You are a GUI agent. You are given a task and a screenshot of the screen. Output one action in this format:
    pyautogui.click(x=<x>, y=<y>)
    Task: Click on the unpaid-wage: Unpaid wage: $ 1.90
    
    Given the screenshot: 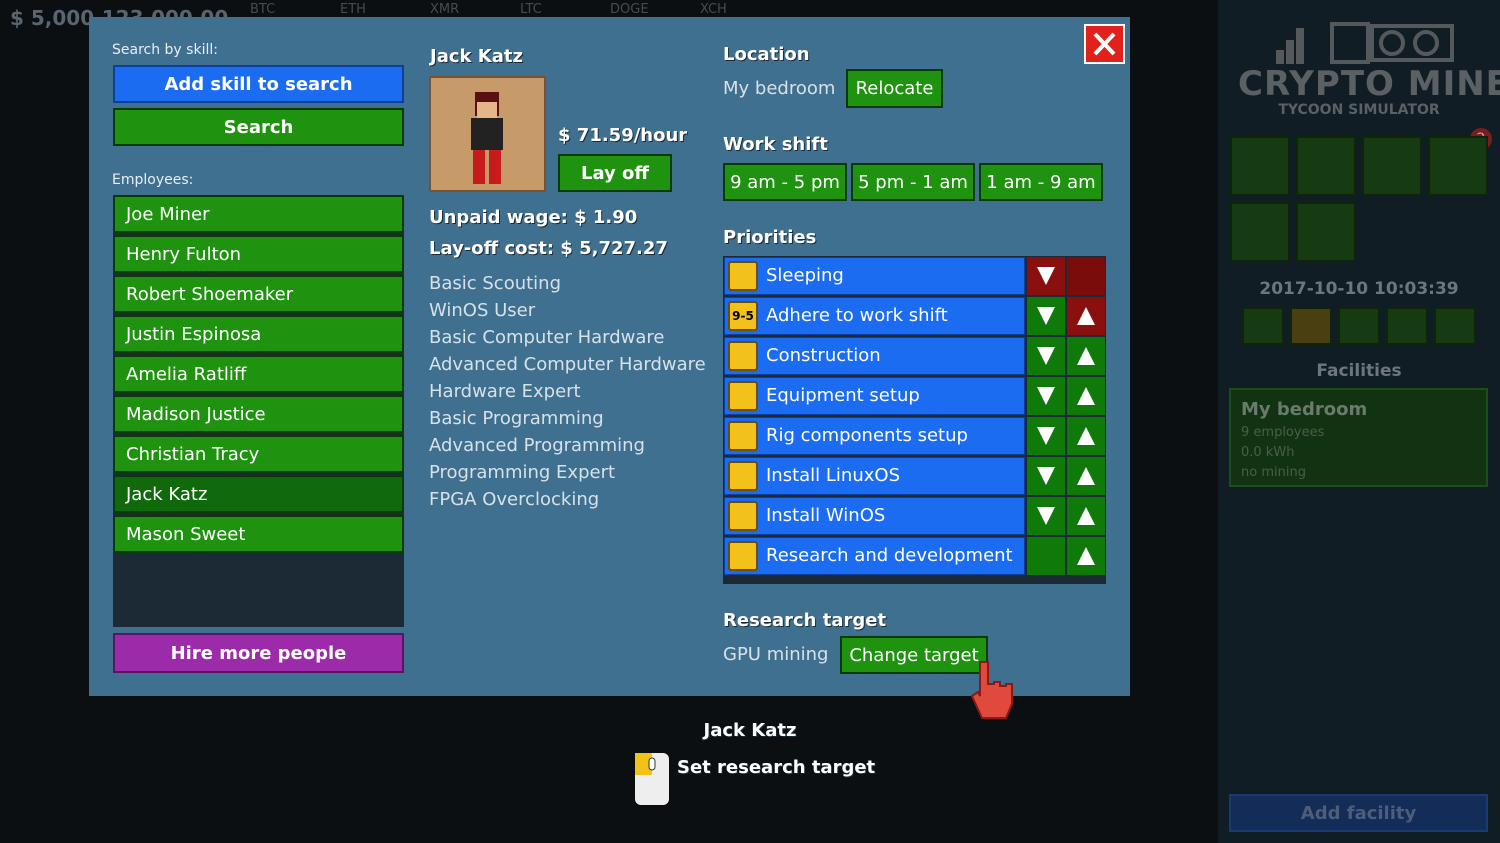 What is the action you would take?
    pyautogui.click(x=533, y=217)
    